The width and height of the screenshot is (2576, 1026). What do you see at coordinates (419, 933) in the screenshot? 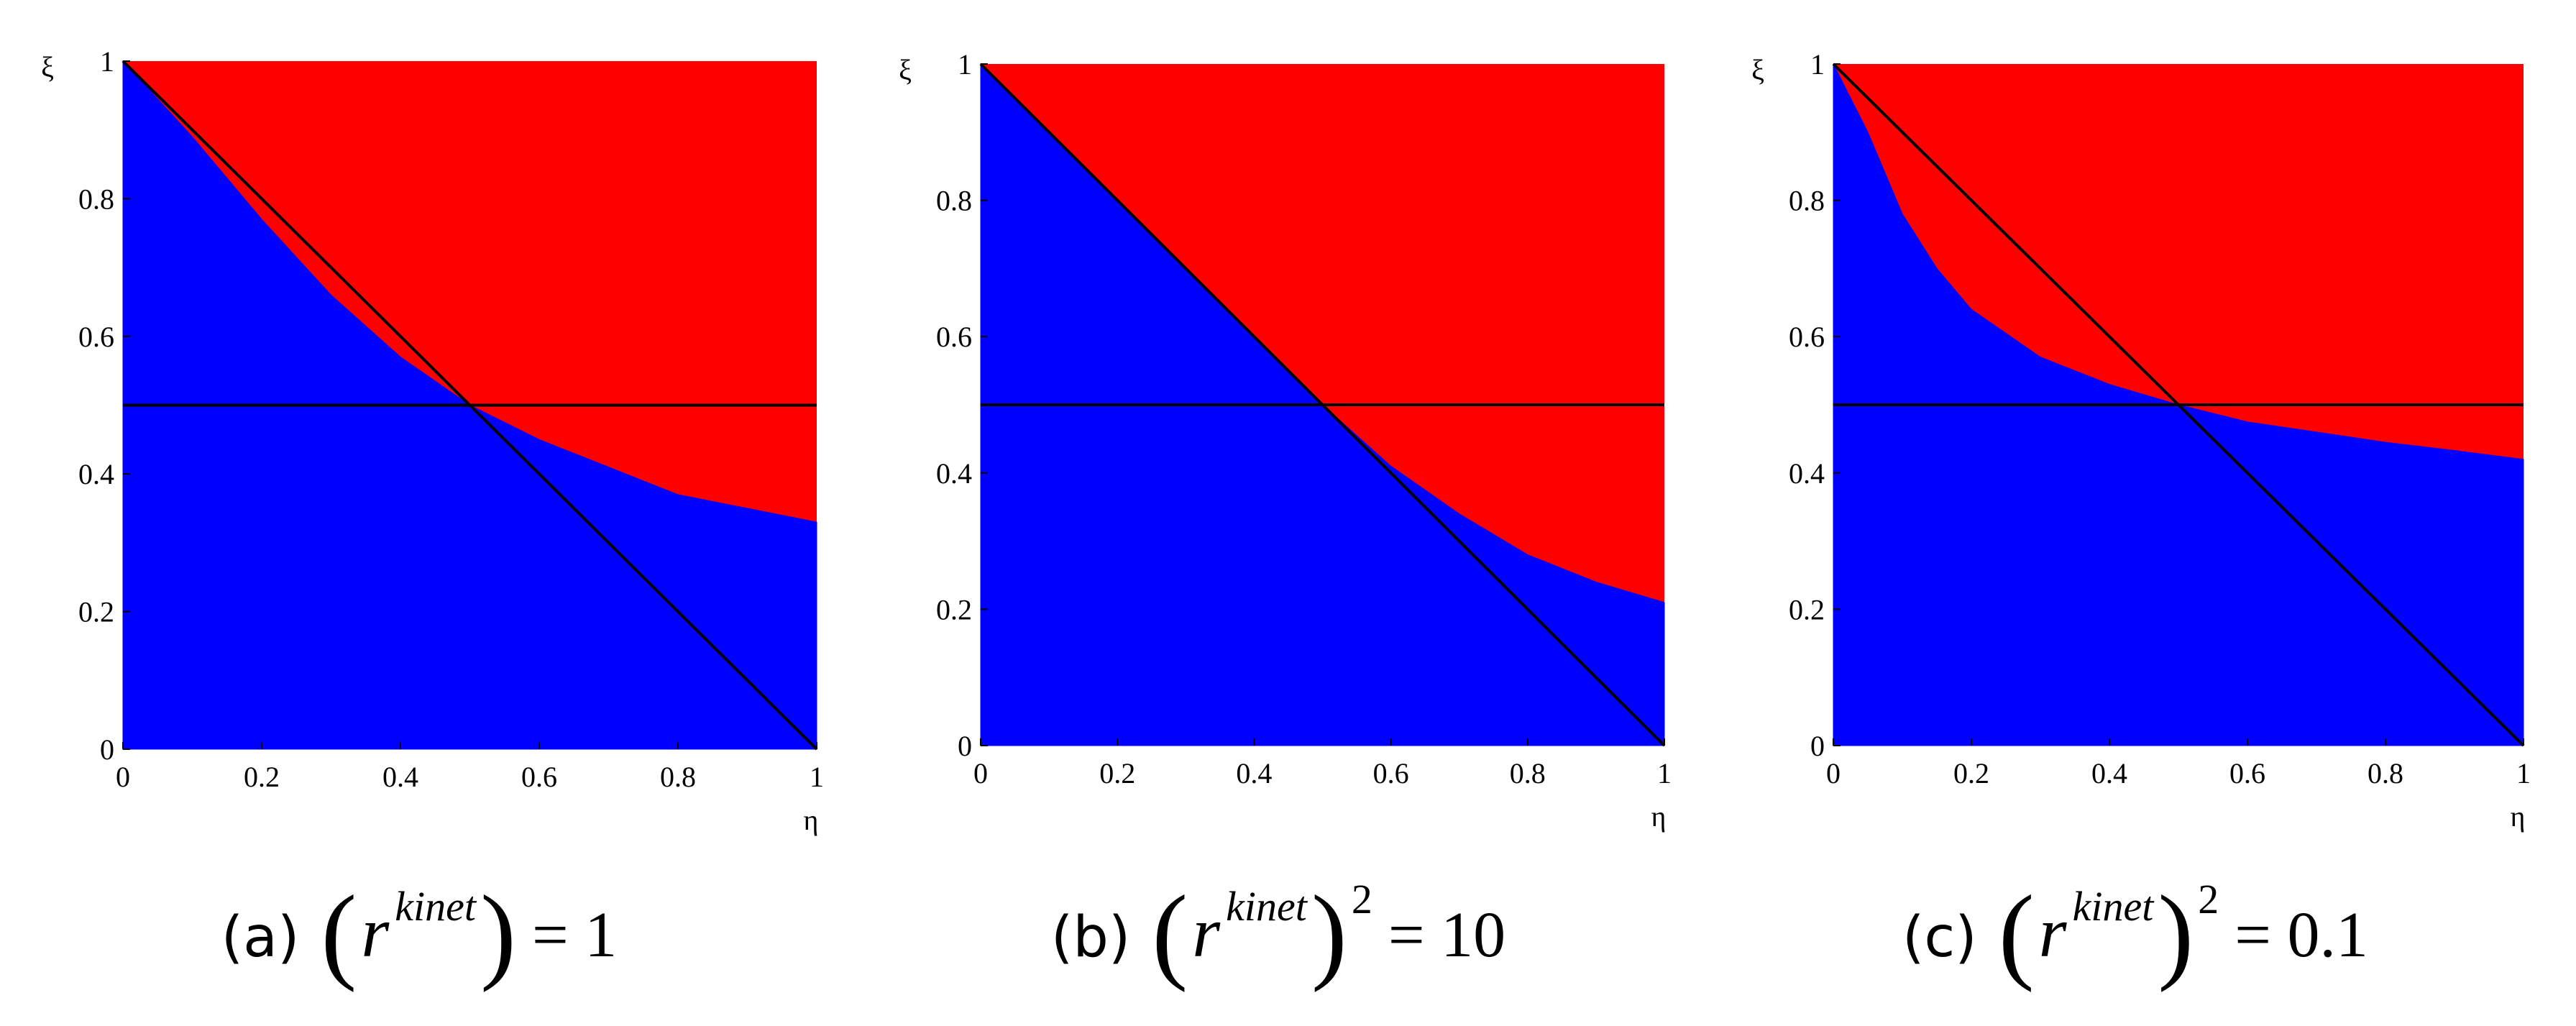
I see `caption: (a) (r kinet) = 1` at bounding box center [419, 933].